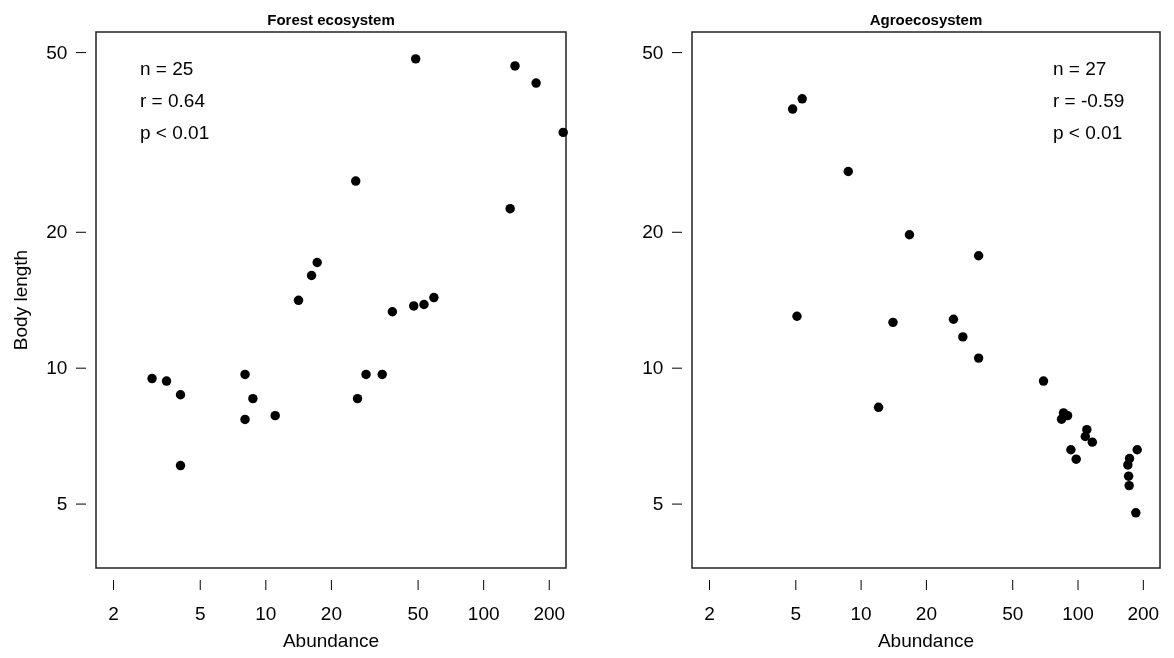  What do you see at coordinates (167, 68) in the screenshot?
I see `annotation: n = 25` at bounding box center [167, 68].